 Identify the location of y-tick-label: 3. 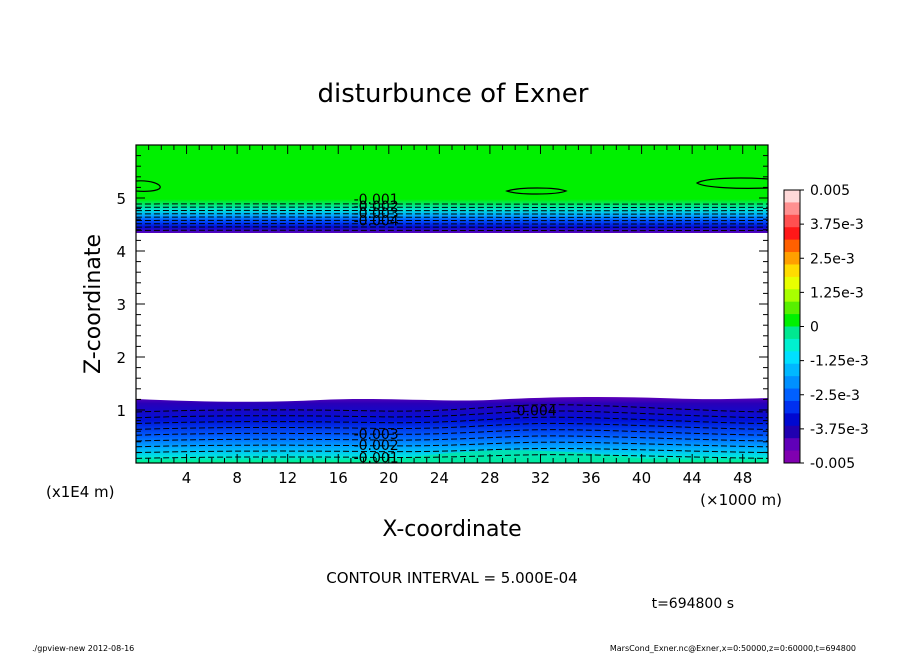
(121, 305).